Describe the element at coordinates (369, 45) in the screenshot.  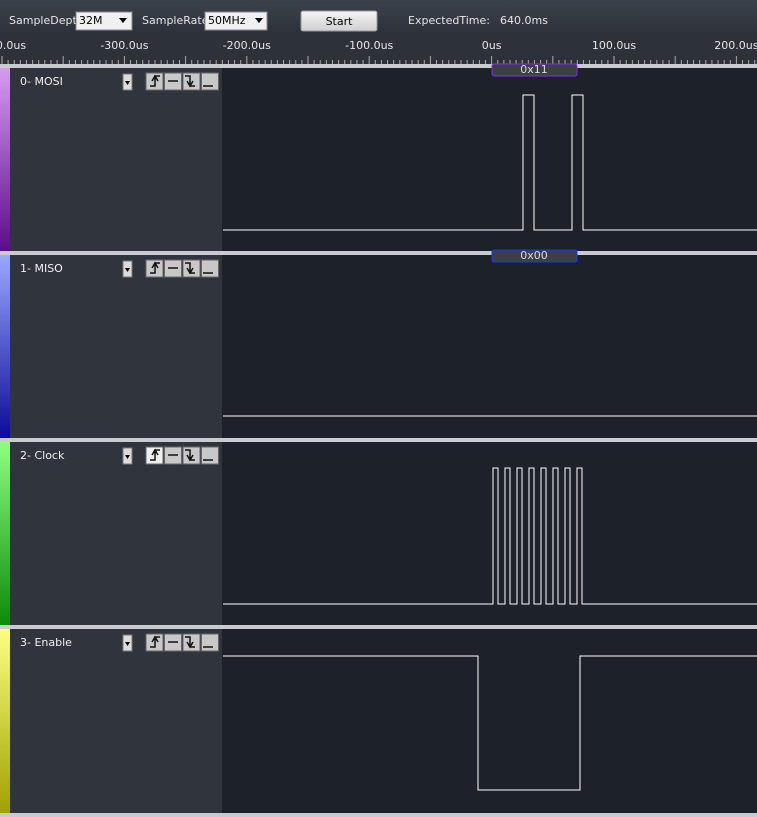
I see `ruler-label: -100.0us` at that location.